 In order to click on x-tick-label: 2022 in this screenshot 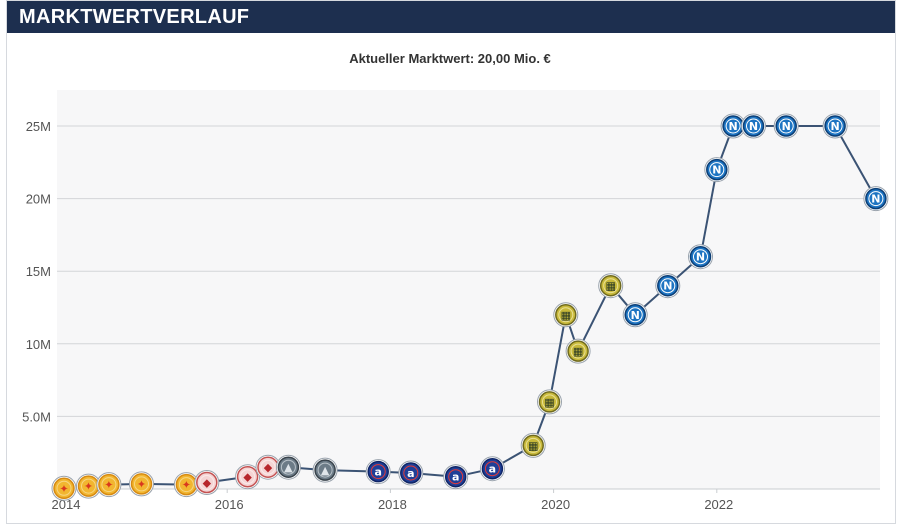, I will do `click(718, 504)`.